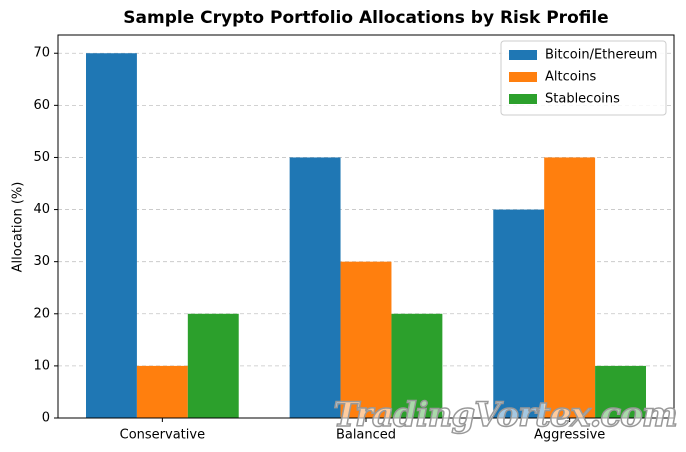  I want to click on x-tick-label: Balanced, so click(366, 435).